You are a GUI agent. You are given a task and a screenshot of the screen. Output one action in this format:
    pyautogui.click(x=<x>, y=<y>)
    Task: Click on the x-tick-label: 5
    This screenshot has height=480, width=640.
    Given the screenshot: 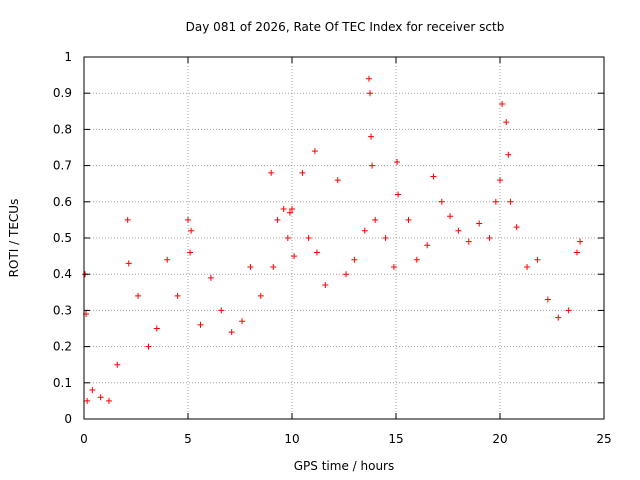 What is the action you would take?
    pyautogui.click(x=188, y=439)
    